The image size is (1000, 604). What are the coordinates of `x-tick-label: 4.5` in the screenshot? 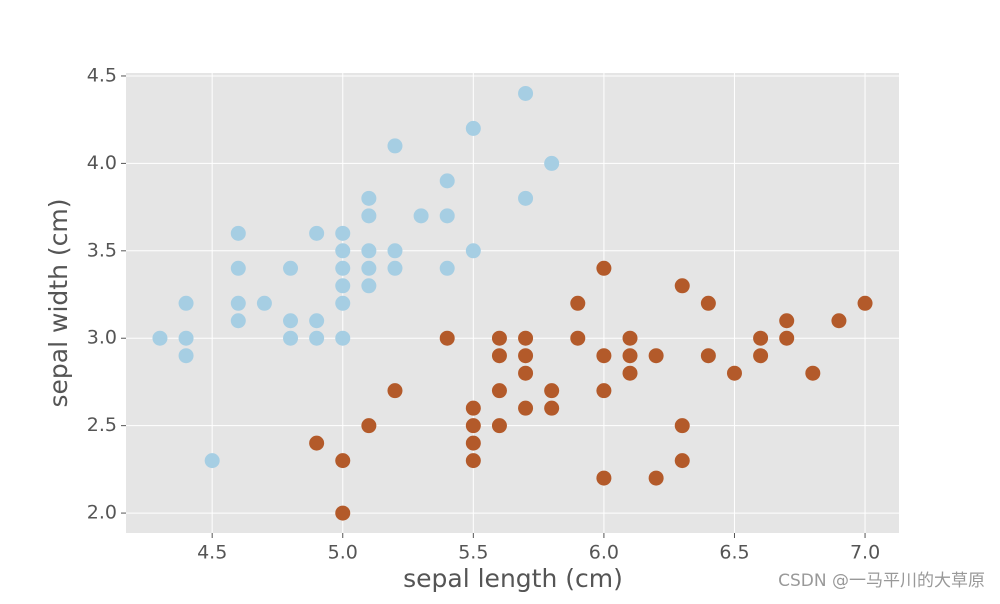 It's located at (212, 553).